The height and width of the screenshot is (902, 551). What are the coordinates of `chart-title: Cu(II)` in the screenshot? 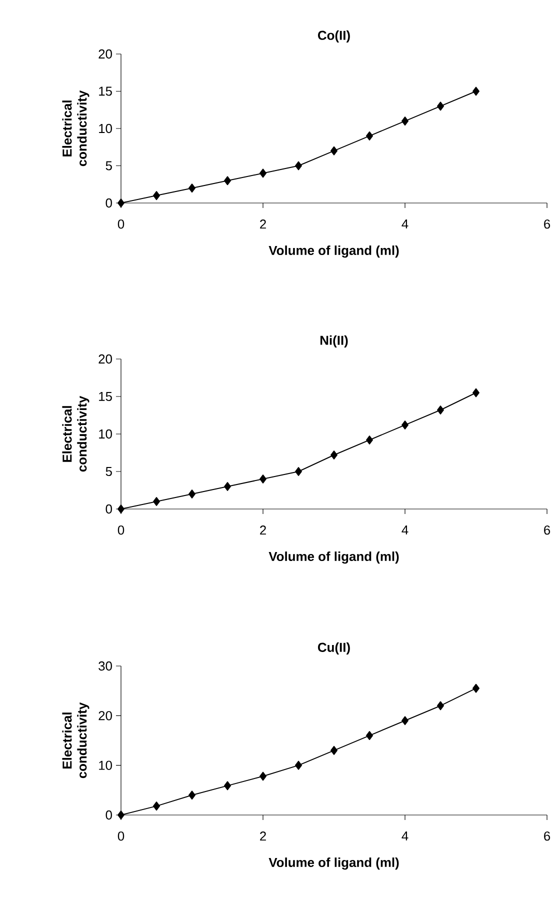 It's located at (334, 648).